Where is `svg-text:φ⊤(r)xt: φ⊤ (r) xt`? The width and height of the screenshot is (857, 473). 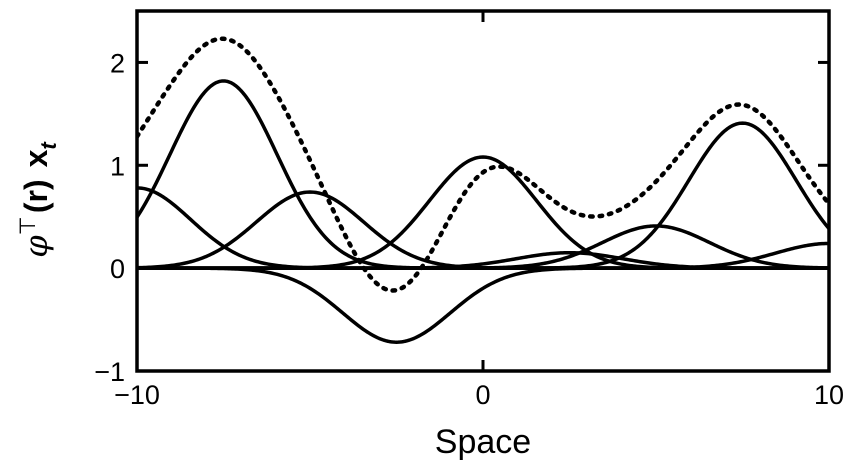 svg-text:φ⊤(r)xt: φ⊤ (r) xt is located at coordinates (38, 199).